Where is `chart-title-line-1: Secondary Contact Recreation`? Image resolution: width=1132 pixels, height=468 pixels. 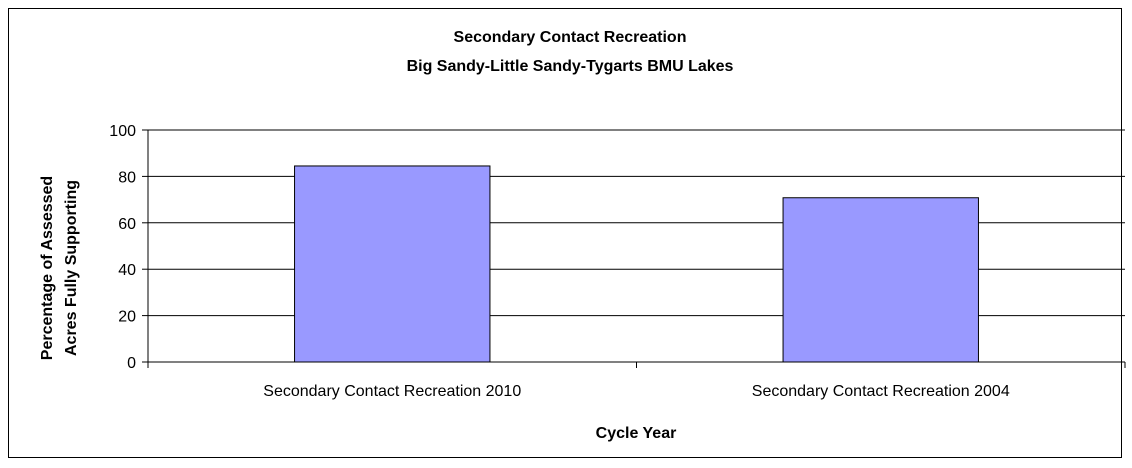 chart-title-line-1: Secondary Contact Recreation is located at coordinates (570, 37).